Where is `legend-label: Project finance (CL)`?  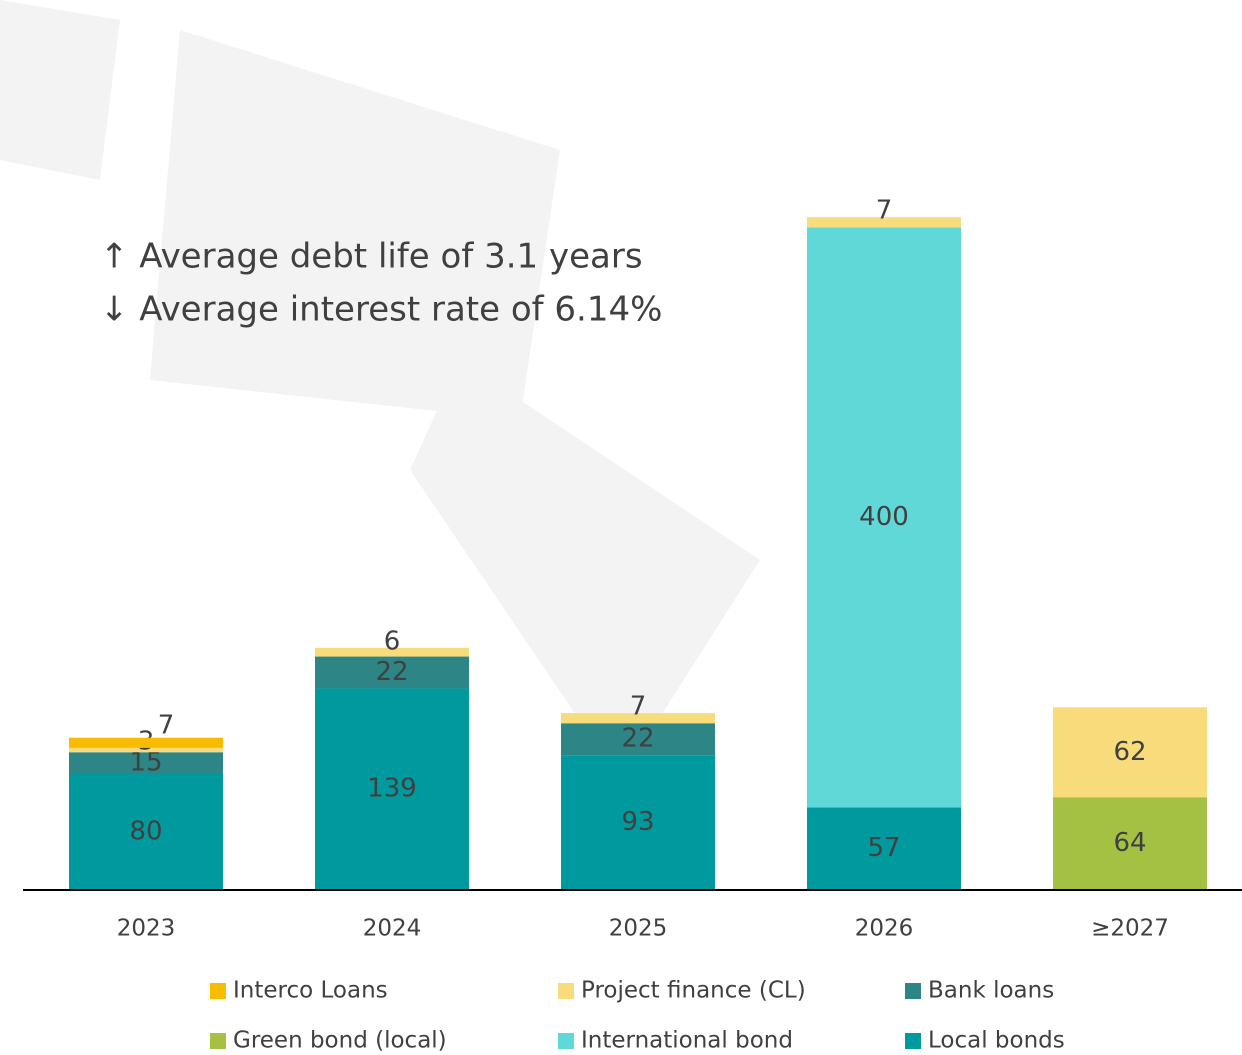 legend-label: Project finance (CL) is located at coordinates (693, 991).